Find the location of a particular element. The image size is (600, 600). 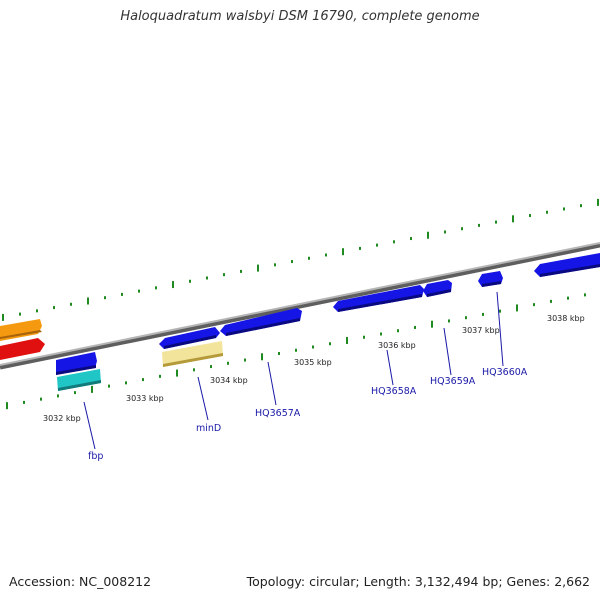

gene-box-fbp is located at coordinates (79, 380).